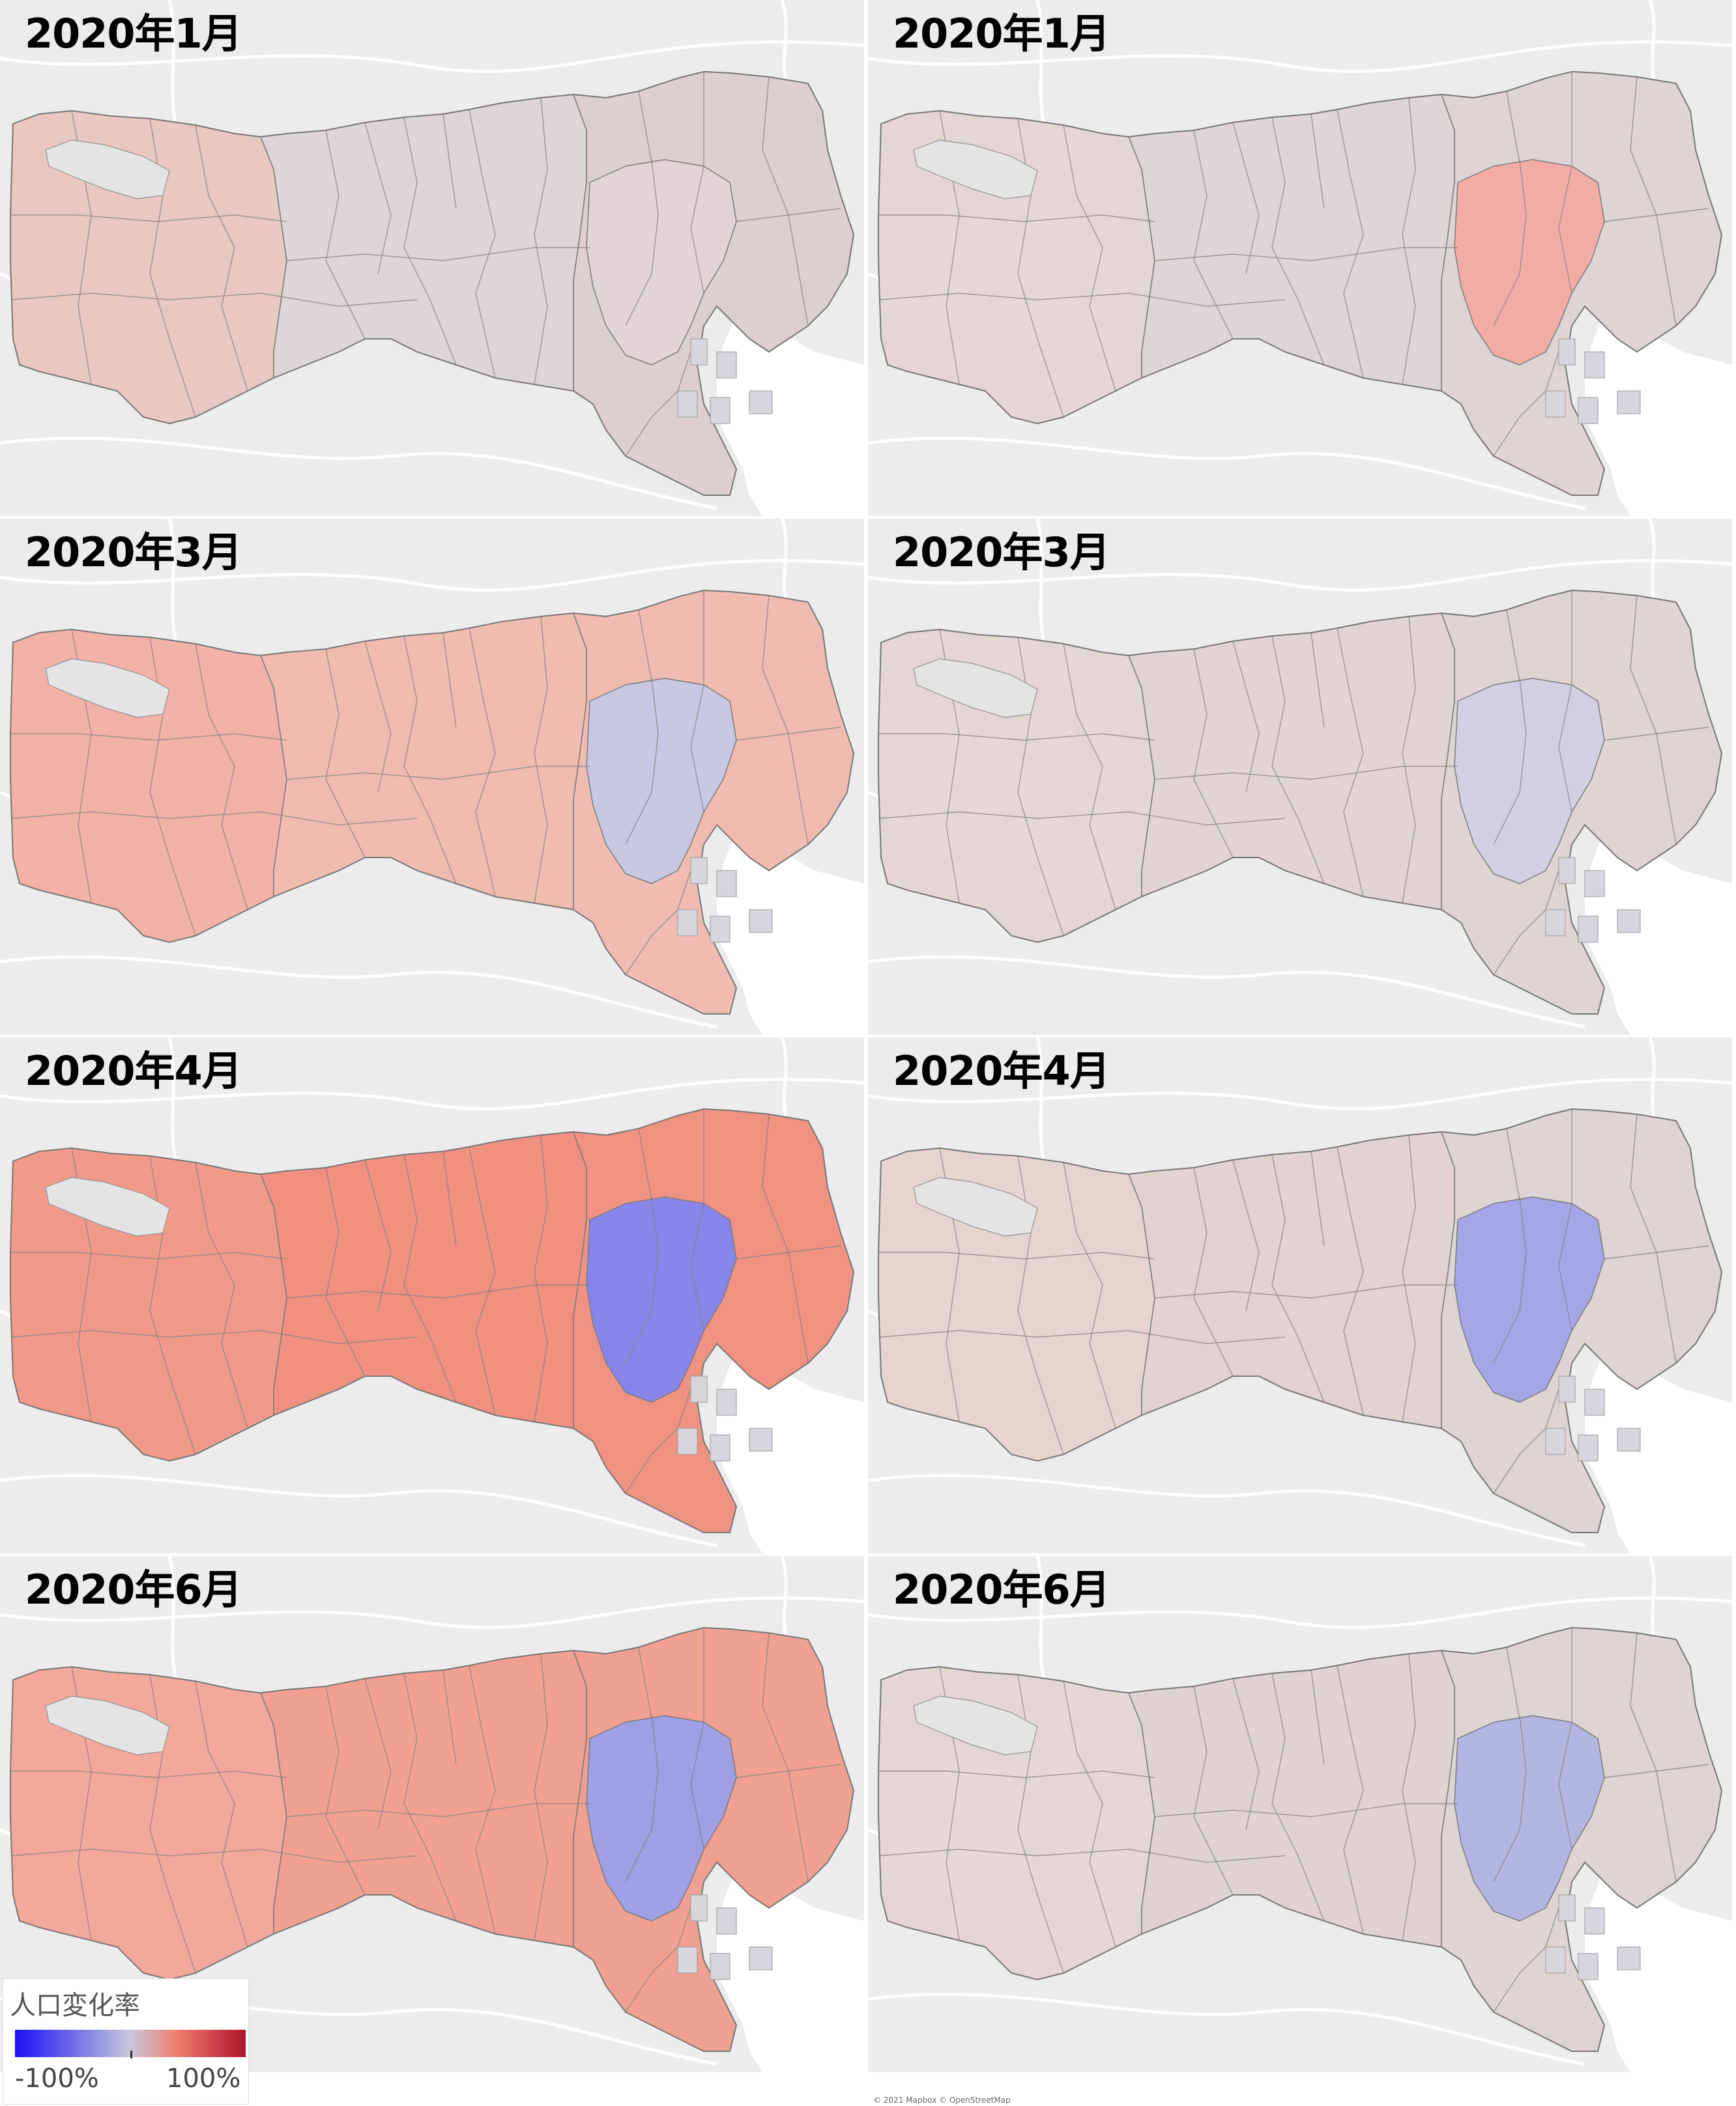 The height and width of the screenshot is (2106, 1736). I want to click on map-panel-4: 2020年3月, so click(1300, 777).